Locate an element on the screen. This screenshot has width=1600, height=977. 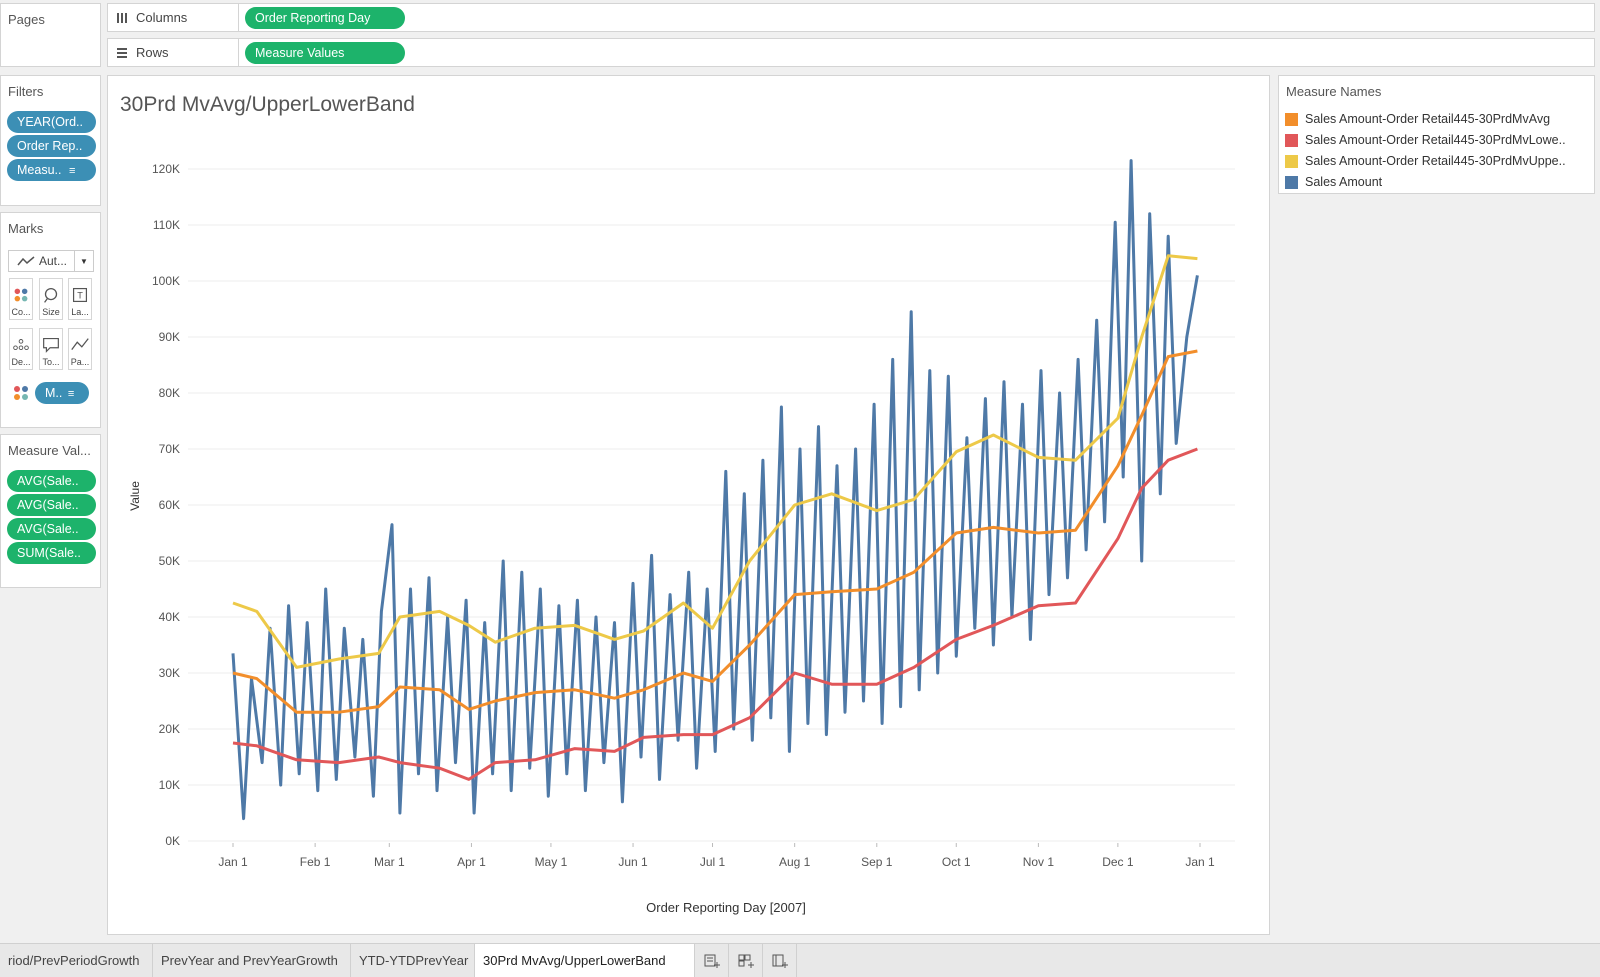
tab-30prd-mvavg: 30Prd MvAvg/UpperLowerBand is located at coordinates (585, 960).